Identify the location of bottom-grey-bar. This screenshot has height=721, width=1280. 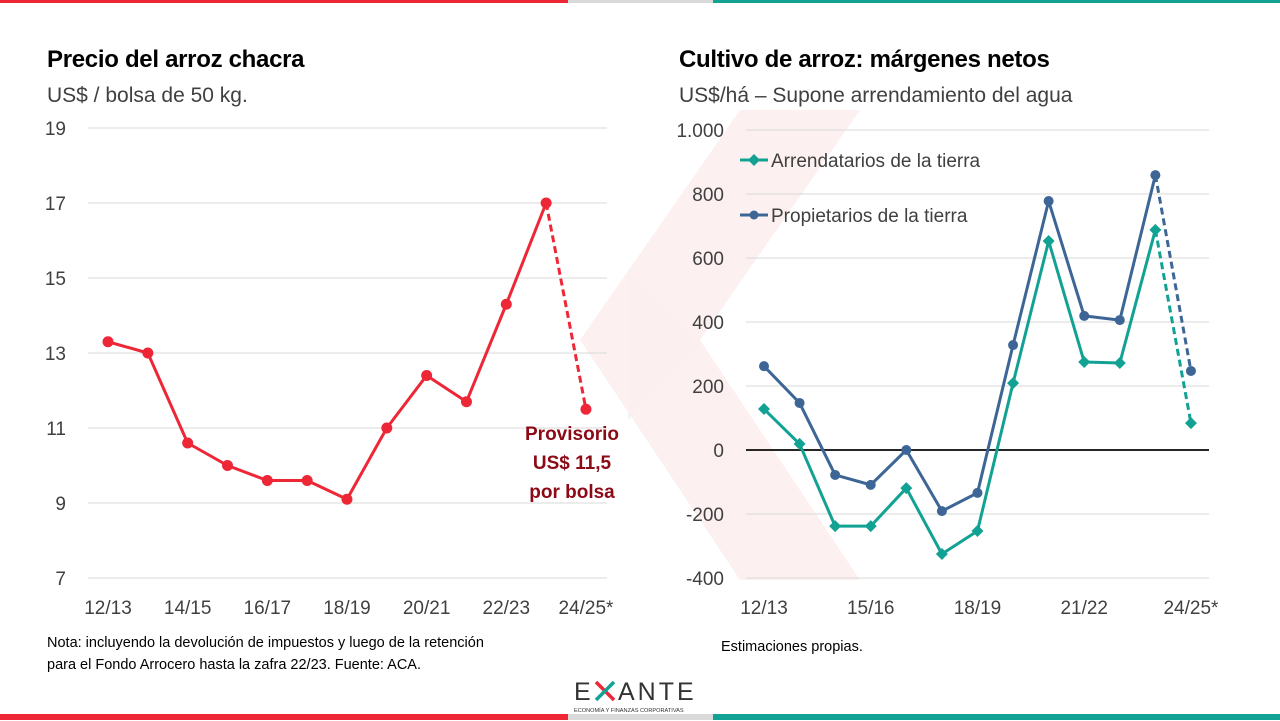
(640, 717).